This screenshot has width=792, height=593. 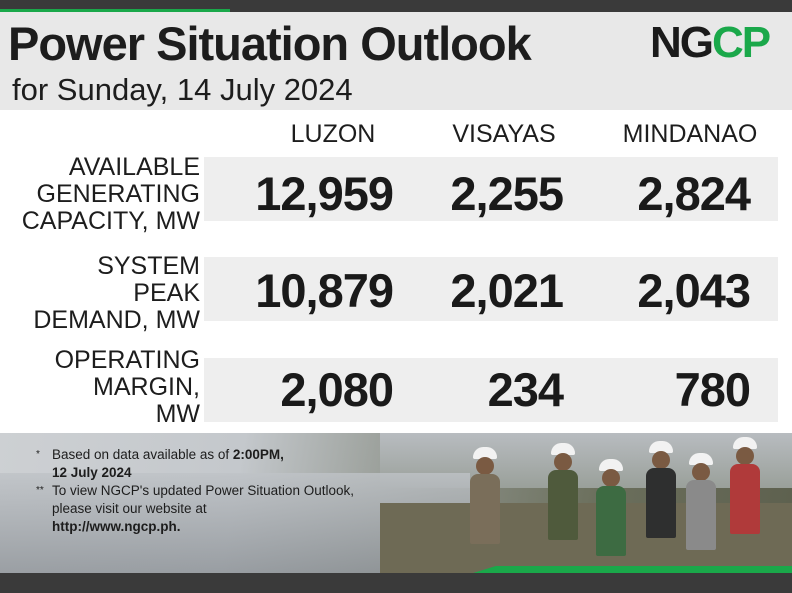 I want to click on column-header-visayas: VISAYAS, so click(x=504, y=134).